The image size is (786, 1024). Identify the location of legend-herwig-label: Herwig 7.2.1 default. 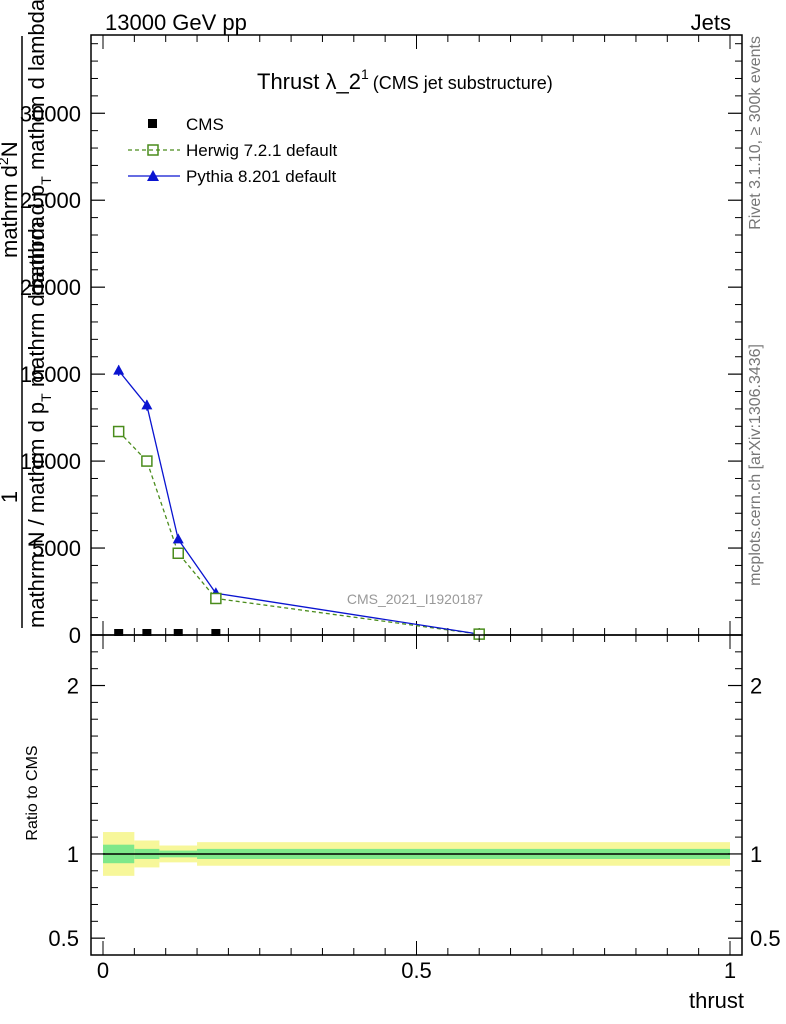
(261, 150).